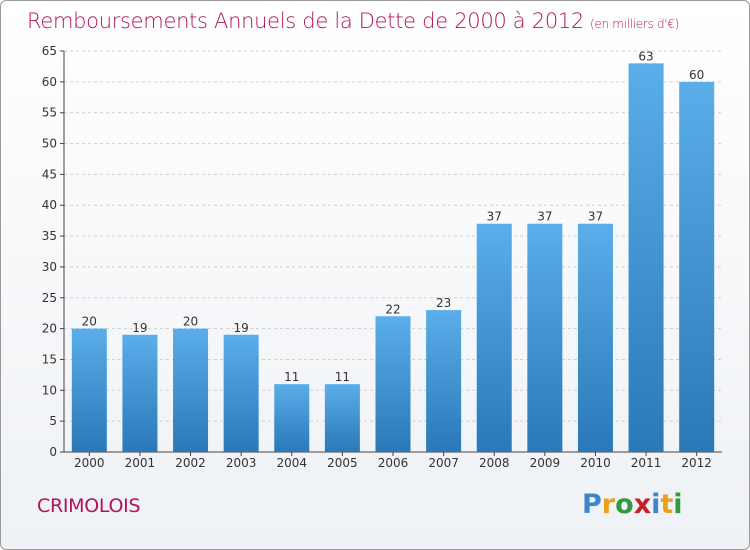 The width and height of the screenshot is (750, 550). What do you see at coordinates (89, 506) in the screenshot?
I see `commune-name: CRIMOLOIS` at bounding box center [89, 506].